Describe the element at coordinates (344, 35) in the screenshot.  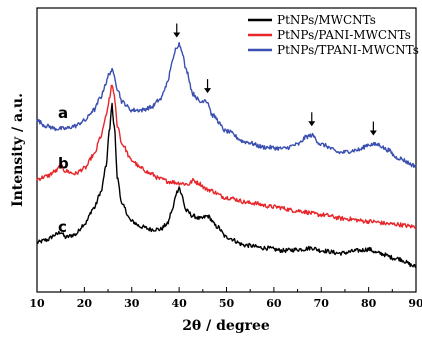
I see `legend-label-1: PtNPs/PANI-MWCNTs` at that location.